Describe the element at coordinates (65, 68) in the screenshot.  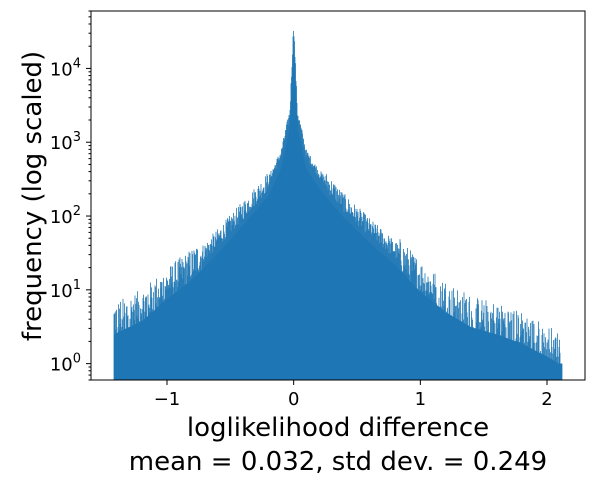
I see `y-tick-label: 10⁴` at that location.